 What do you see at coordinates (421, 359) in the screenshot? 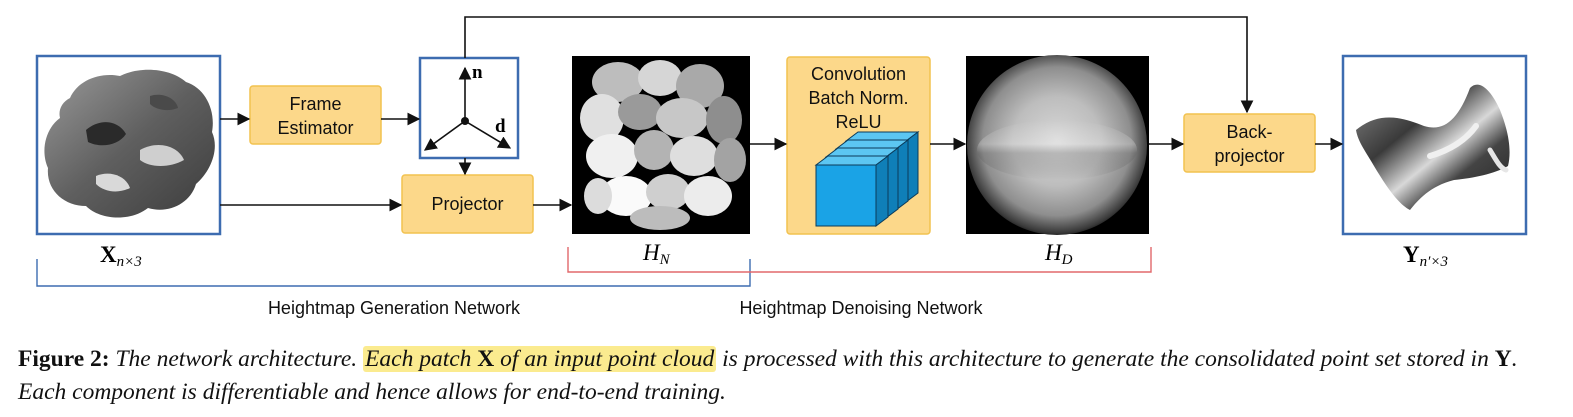
I see `caption-highlight-part1: Each patch` at bounding box center [421, 359].